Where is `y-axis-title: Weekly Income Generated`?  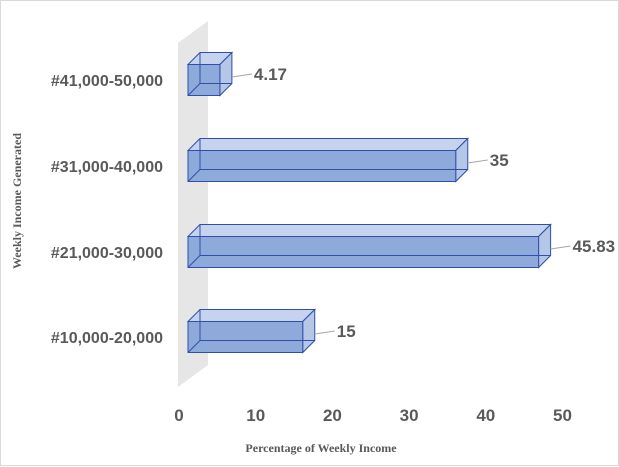
y-axis-title: Weekly Income Generated is located at coordinates (17, 201).